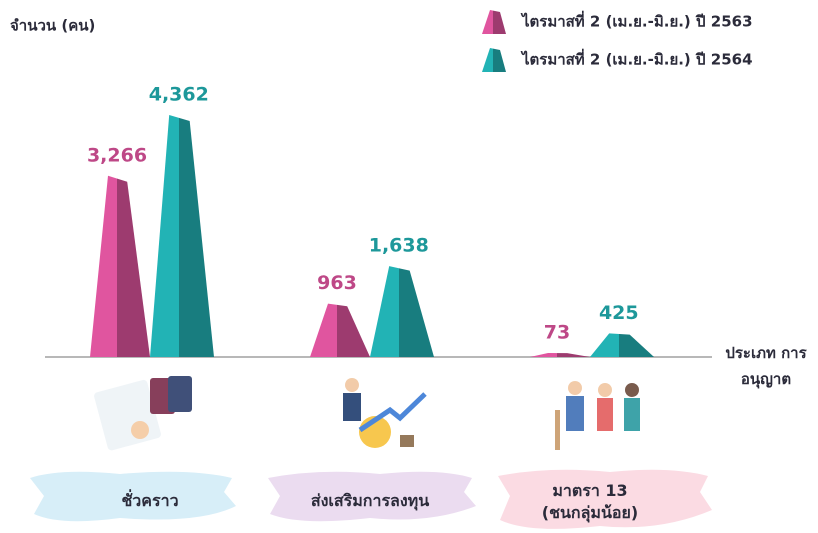 Image resolution: width=818 pixels, height=533 pixels. Describe the element at coordinates (117, 155) in the screenshot. I see `value-label: 3,266` at that location.